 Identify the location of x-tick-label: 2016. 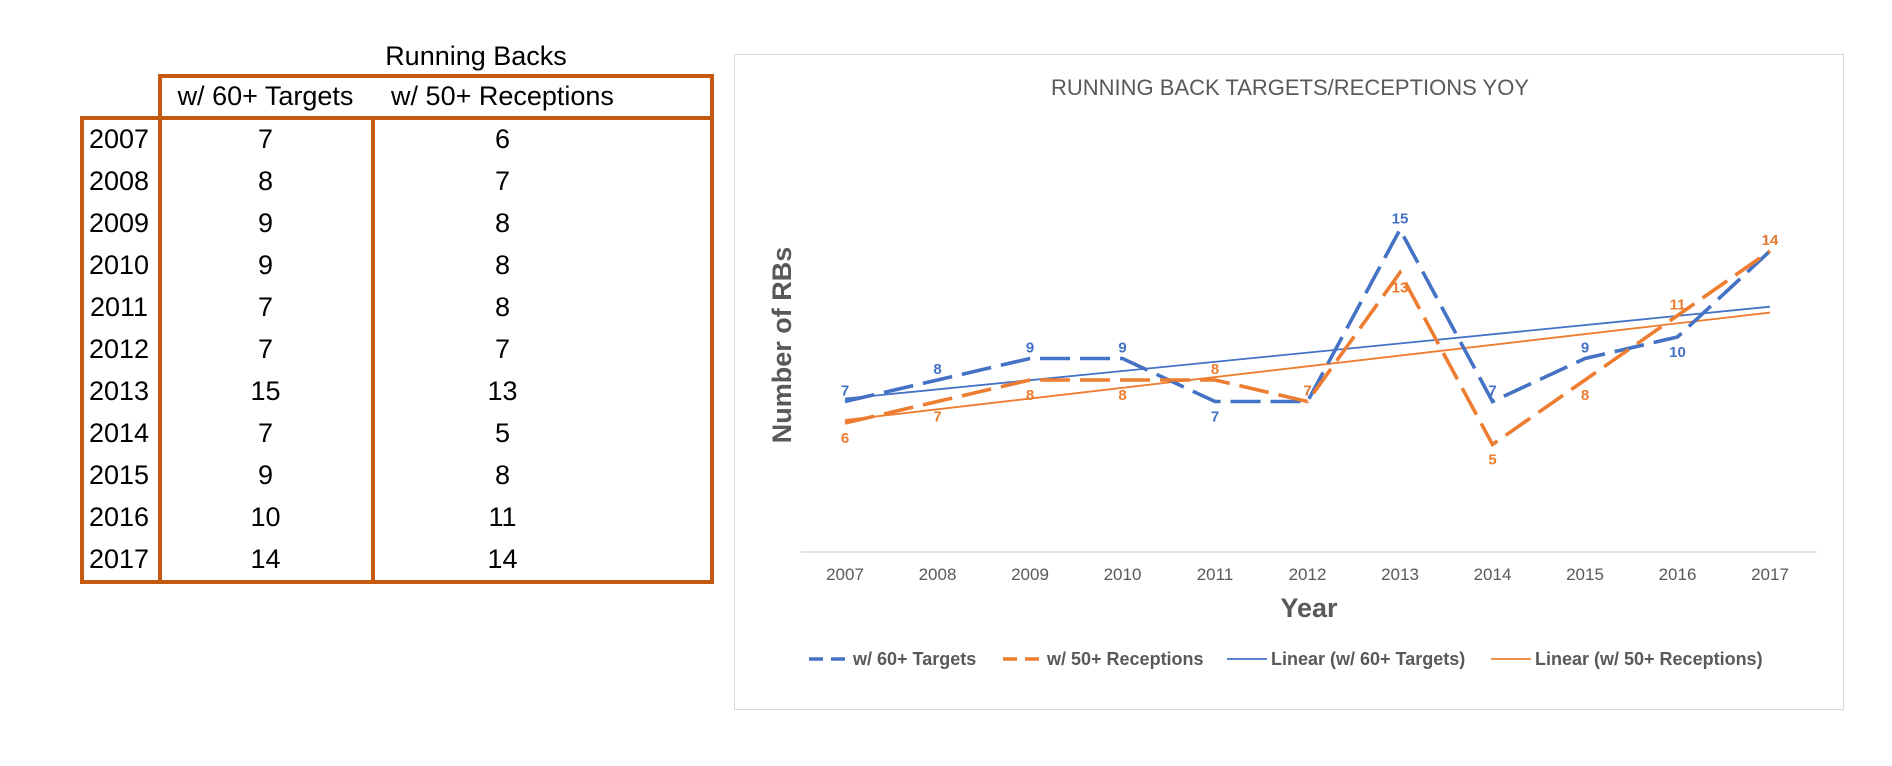
(1678, 574).